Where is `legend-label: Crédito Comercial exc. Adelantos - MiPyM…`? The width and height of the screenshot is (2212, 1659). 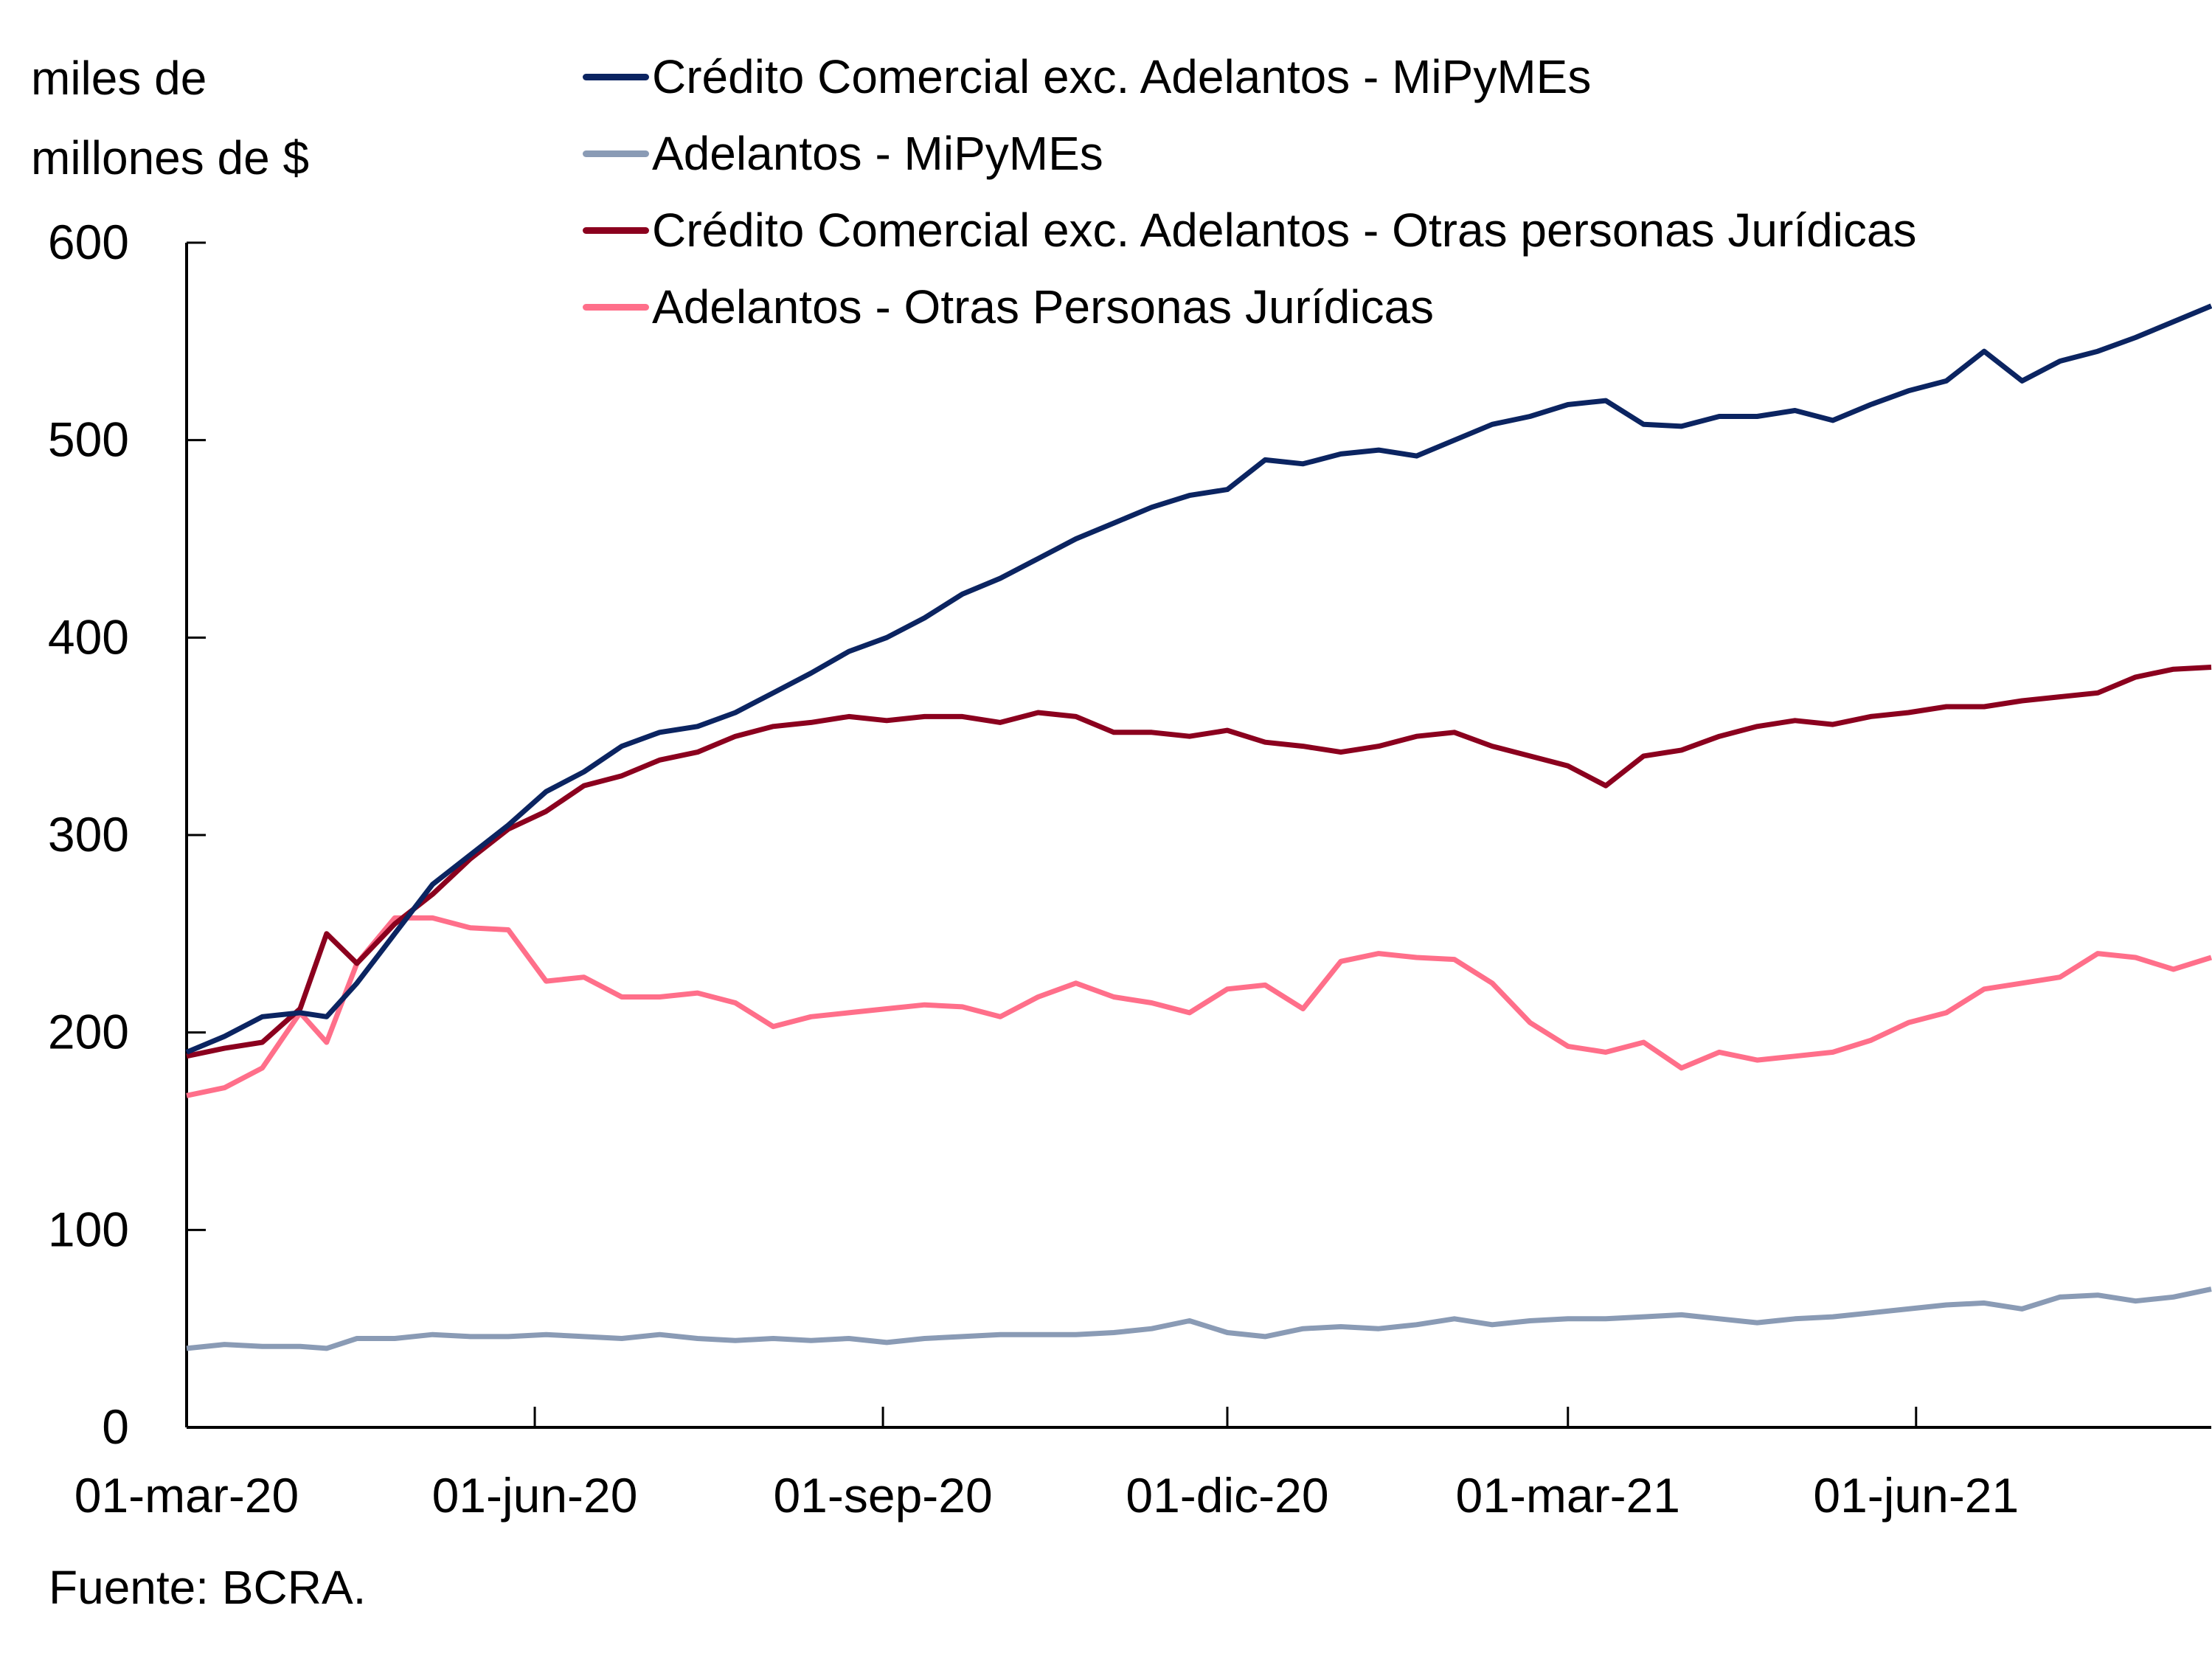 legend-label: Crédito Comercial exc. Adelantos - MiPyM… is located at coordinates (1122, 76).